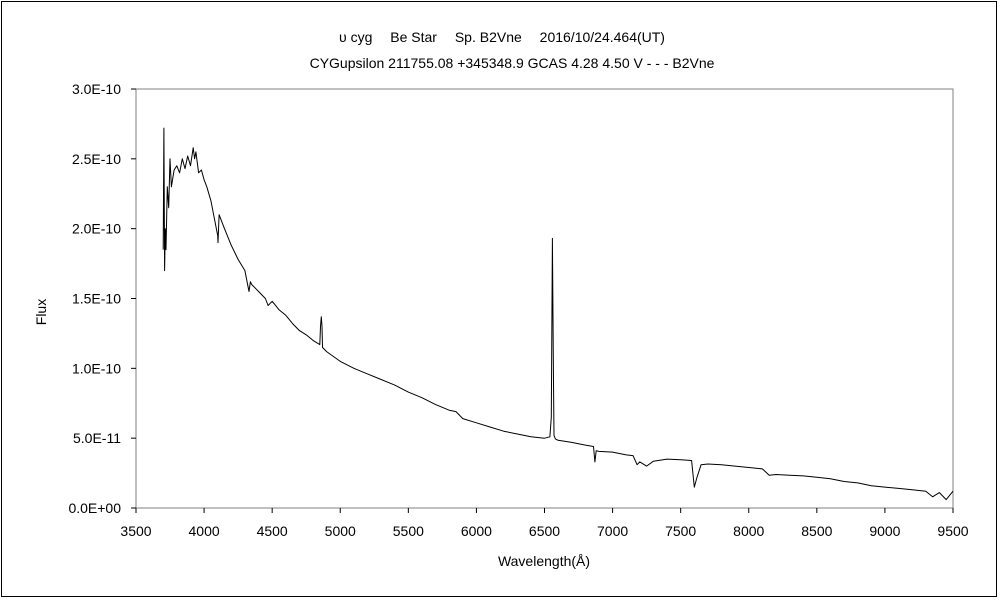 The image size is (1000, 603). What do you see at coordinates (612, 531) in the screenshot?
I see `x-tick-label: 7000` at bounding box center [612, 531].